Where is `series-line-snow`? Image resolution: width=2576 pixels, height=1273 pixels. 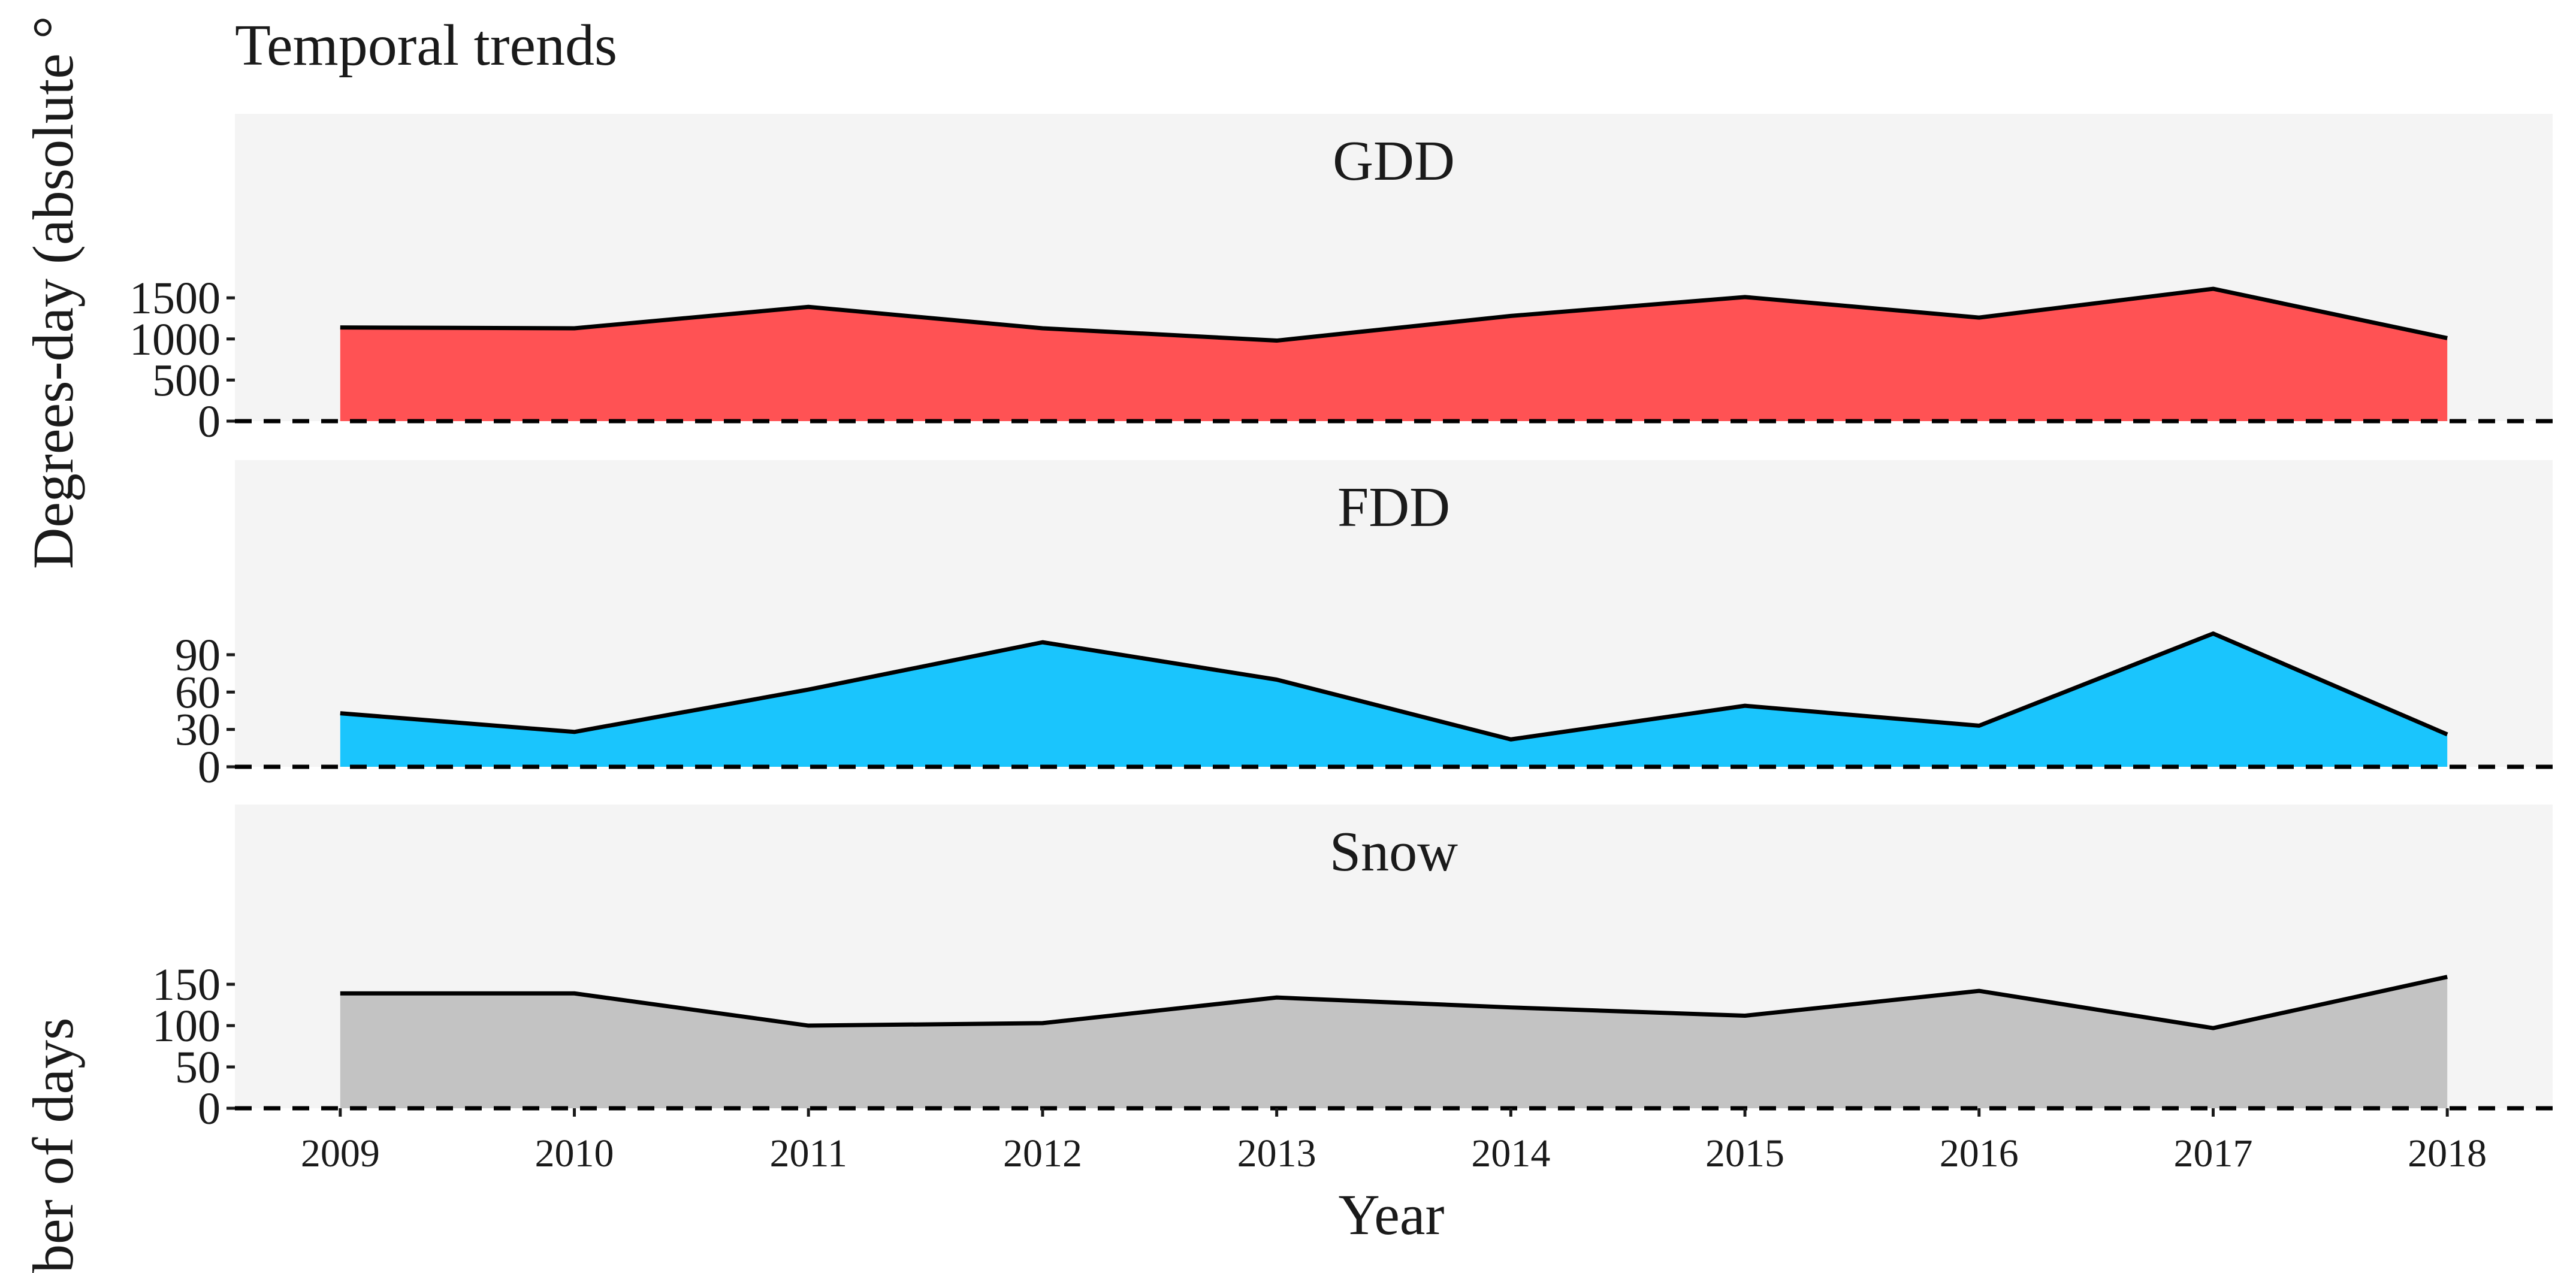
series-line-snow is located at coordinates (1394, 1002).